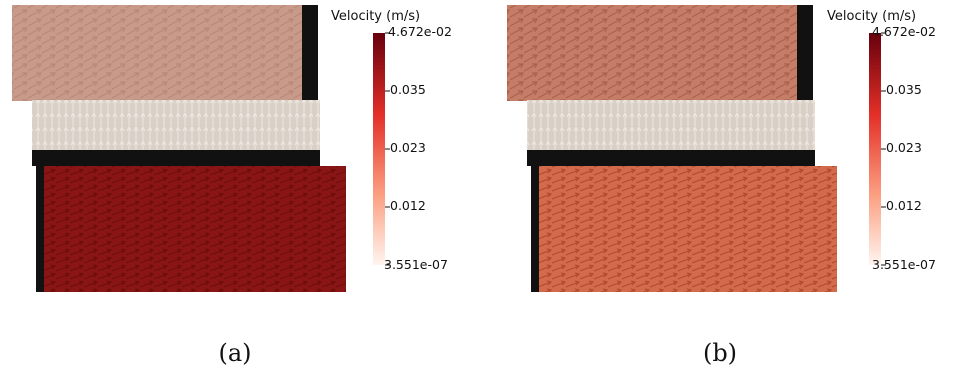  I want to click on subfigure-label-b: (b), so click(720, 353).